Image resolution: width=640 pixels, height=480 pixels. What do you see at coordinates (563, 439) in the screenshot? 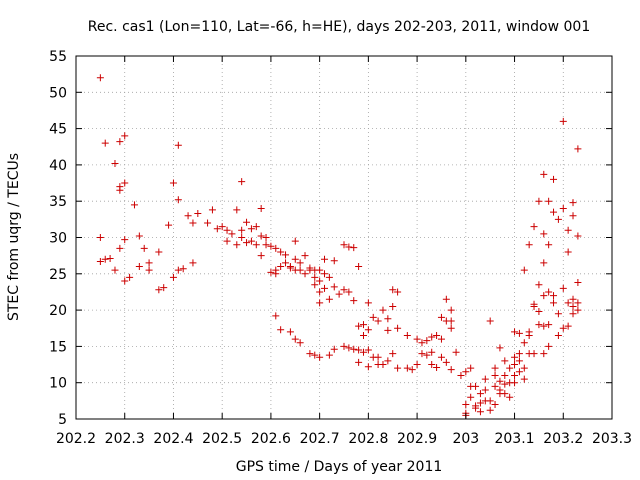
I see `x-tick-label: 203.2` at bounding box center [563, 439].